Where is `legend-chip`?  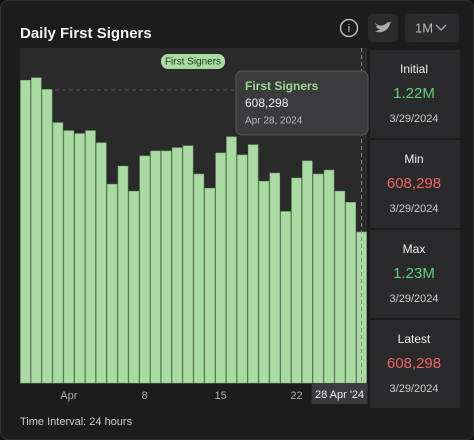 legend-chip is located at coordinates (193, 61).